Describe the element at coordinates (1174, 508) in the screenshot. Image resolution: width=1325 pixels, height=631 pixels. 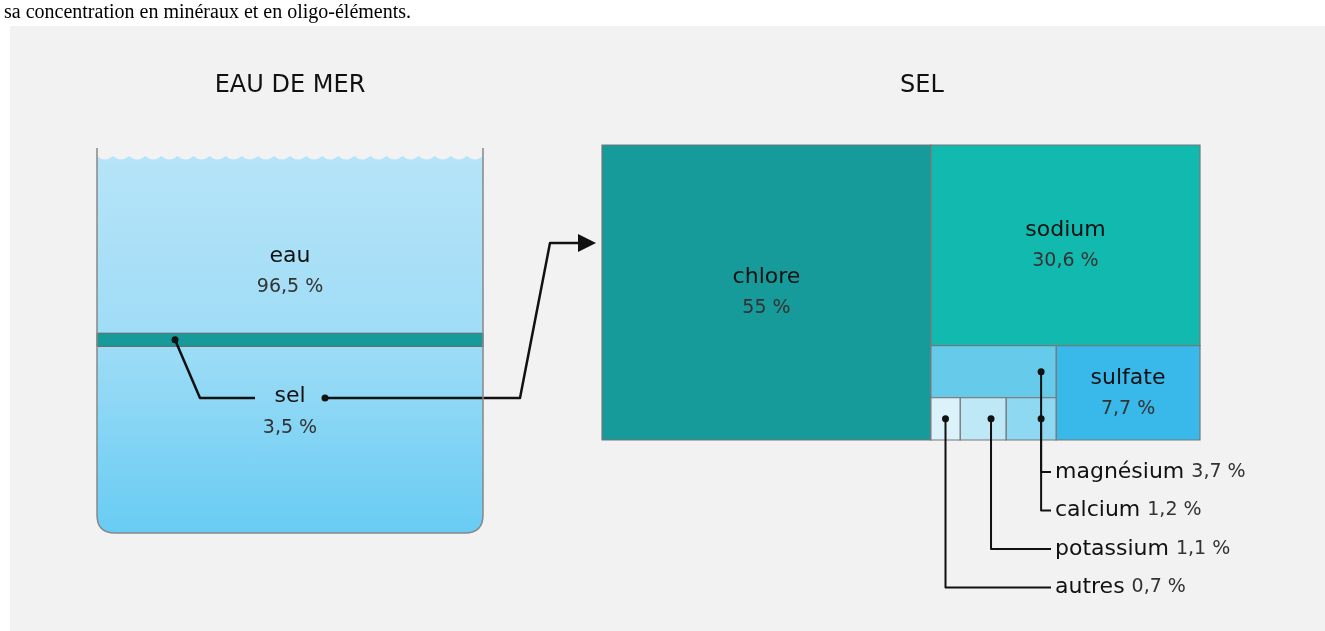
I see `data-label: 1,2 %` at that location.